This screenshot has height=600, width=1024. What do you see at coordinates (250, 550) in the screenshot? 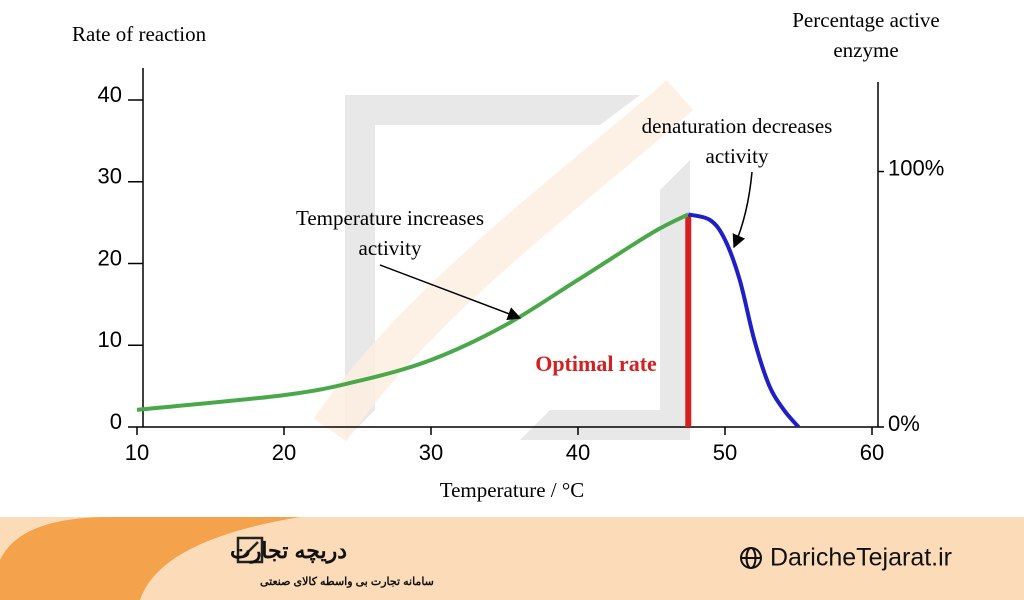
I see `logo` at bounding box center [250, 550].